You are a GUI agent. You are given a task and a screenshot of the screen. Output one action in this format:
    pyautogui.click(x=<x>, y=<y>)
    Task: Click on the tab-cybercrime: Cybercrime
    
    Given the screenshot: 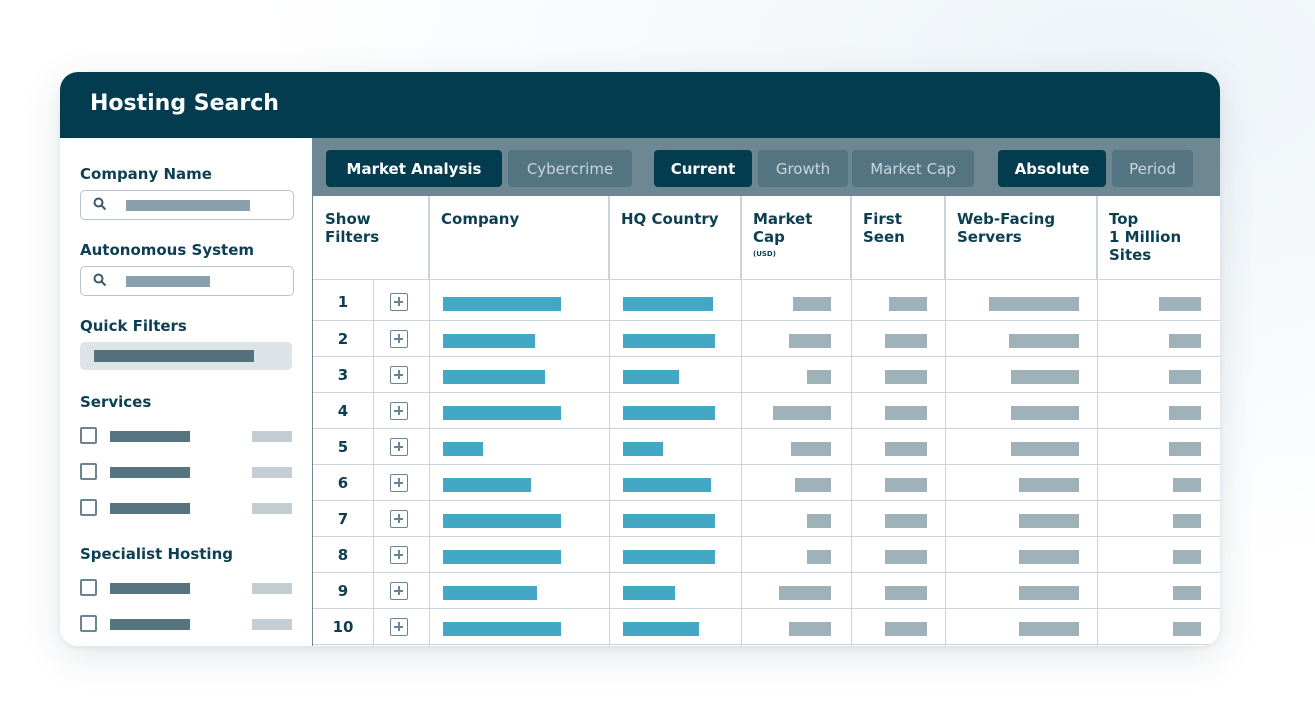 What is the action you would take?
    pyautogui.click(x=570, y=168)
    